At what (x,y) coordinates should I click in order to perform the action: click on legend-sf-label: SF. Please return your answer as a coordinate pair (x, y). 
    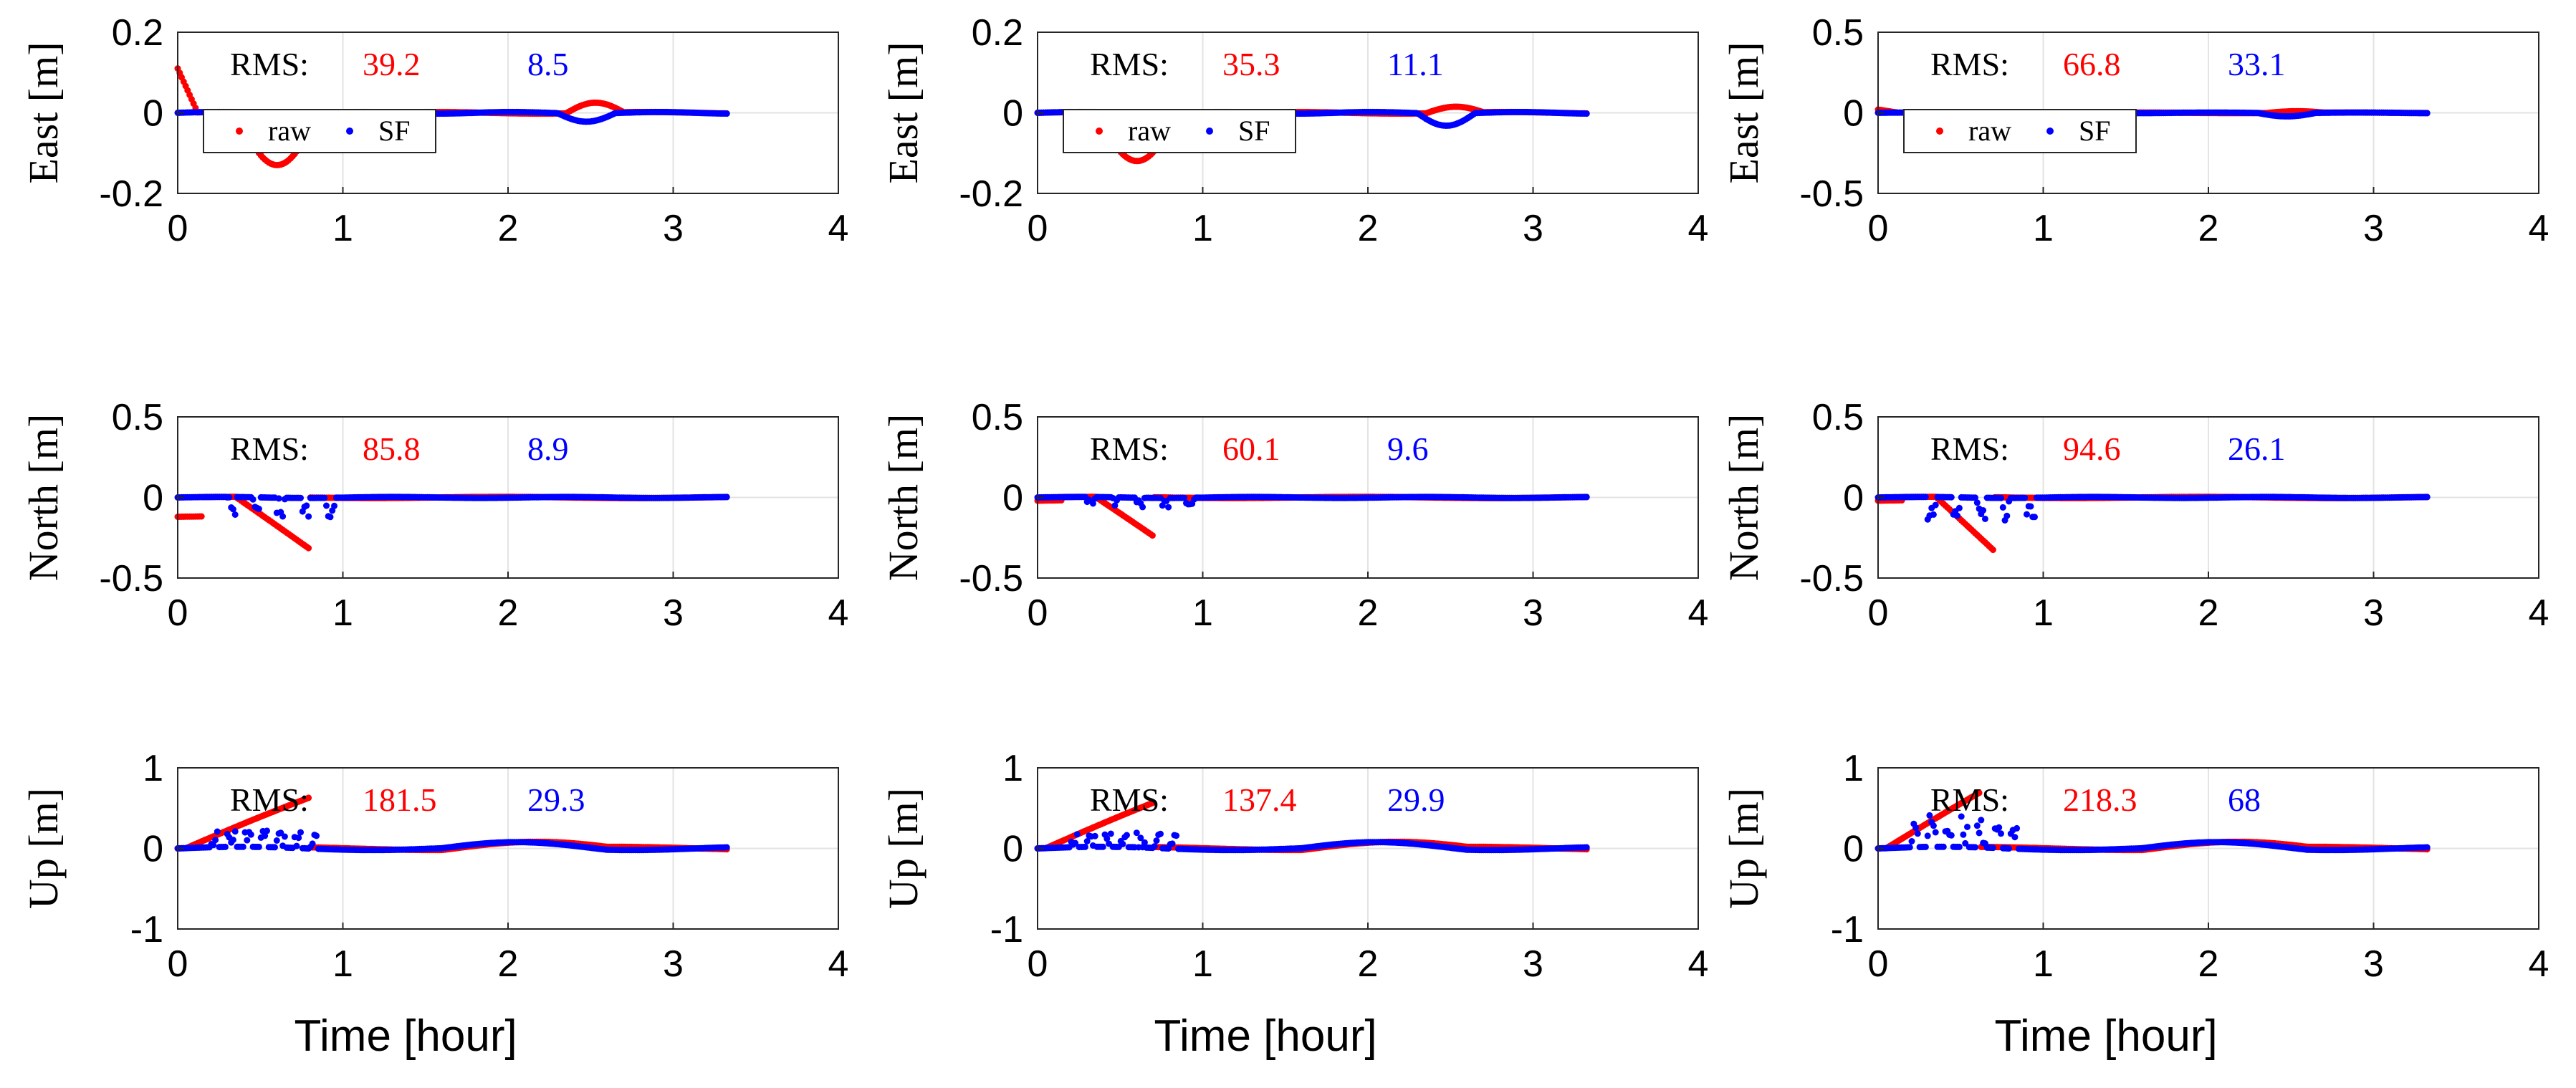
    Looking at the image, I should click on (2095, 131).